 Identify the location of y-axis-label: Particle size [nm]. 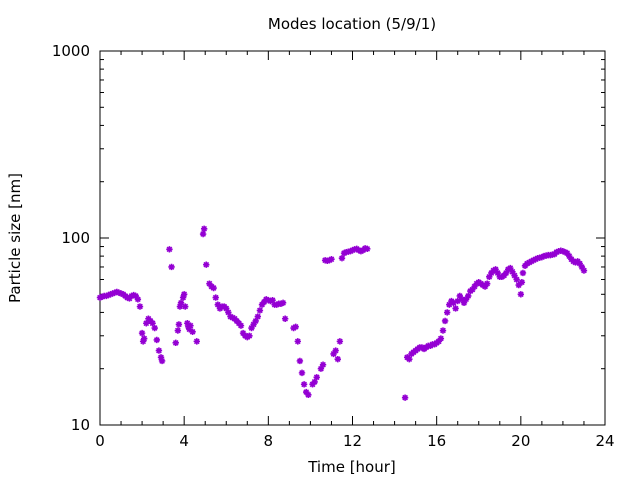
(15, 238).